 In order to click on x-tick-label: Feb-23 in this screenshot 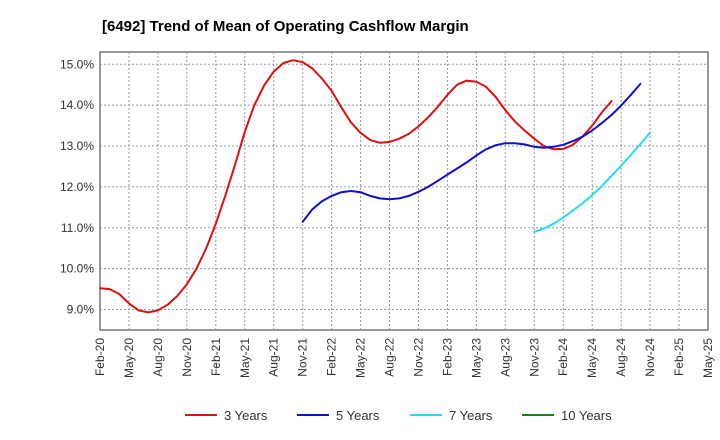, I will do `click(447, 357)`.